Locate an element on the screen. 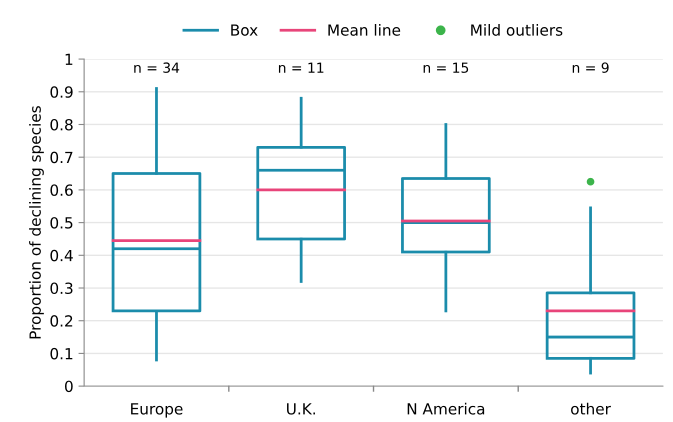  y-tick-label: 0.2 is located at coordinates (61, 321).